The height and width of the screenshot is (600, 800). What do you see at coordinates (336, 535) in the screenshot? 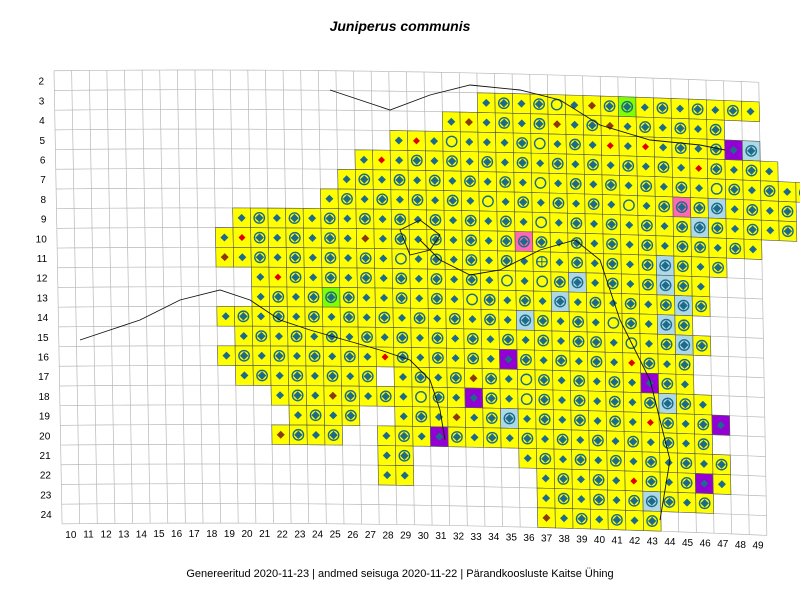
I see `column-label: 25` at bounding box center [336, 535].